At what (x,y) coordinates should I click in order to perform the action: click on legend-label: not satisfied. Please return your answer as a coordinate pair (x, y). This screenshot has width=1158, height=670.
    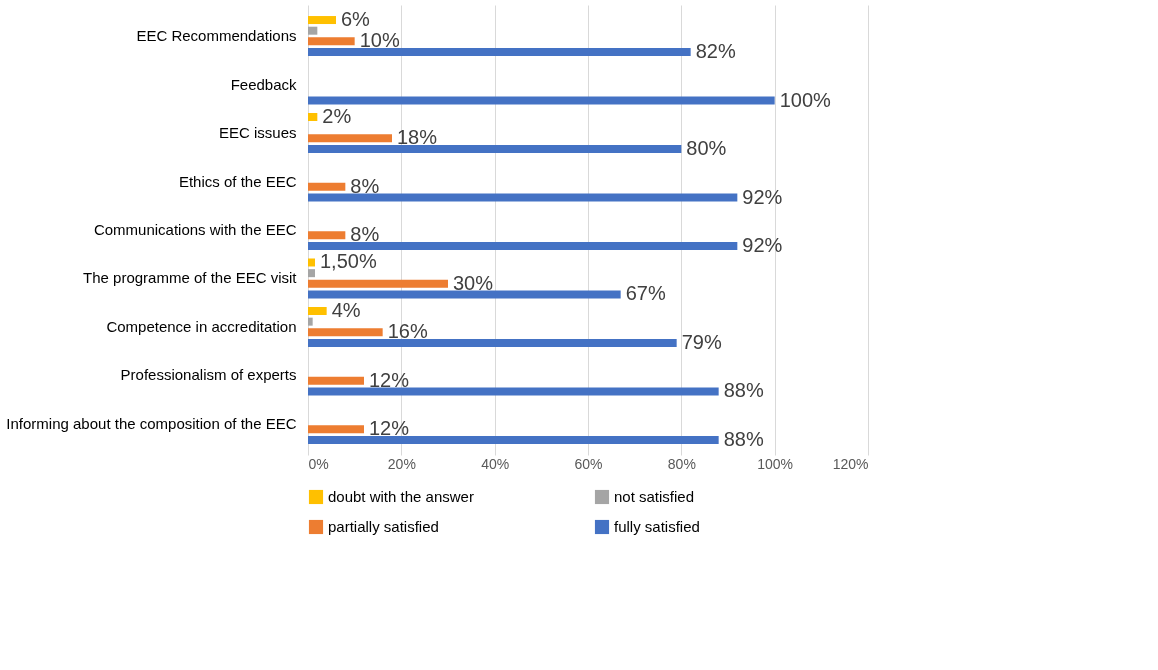
    Looking at the image, I should click on (654, 496).